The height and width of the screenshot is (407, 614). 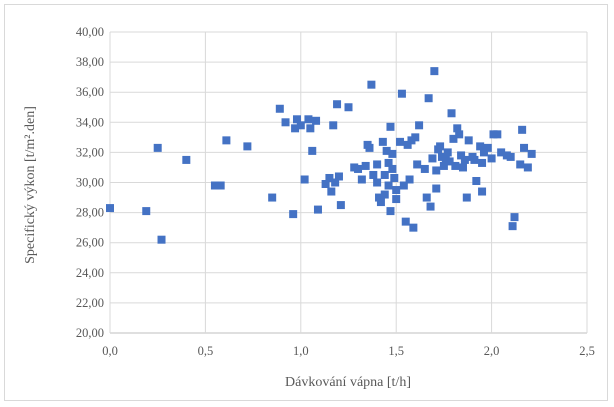 I want to click on x-tick-label: 1,0, so click(x=301, y=351).